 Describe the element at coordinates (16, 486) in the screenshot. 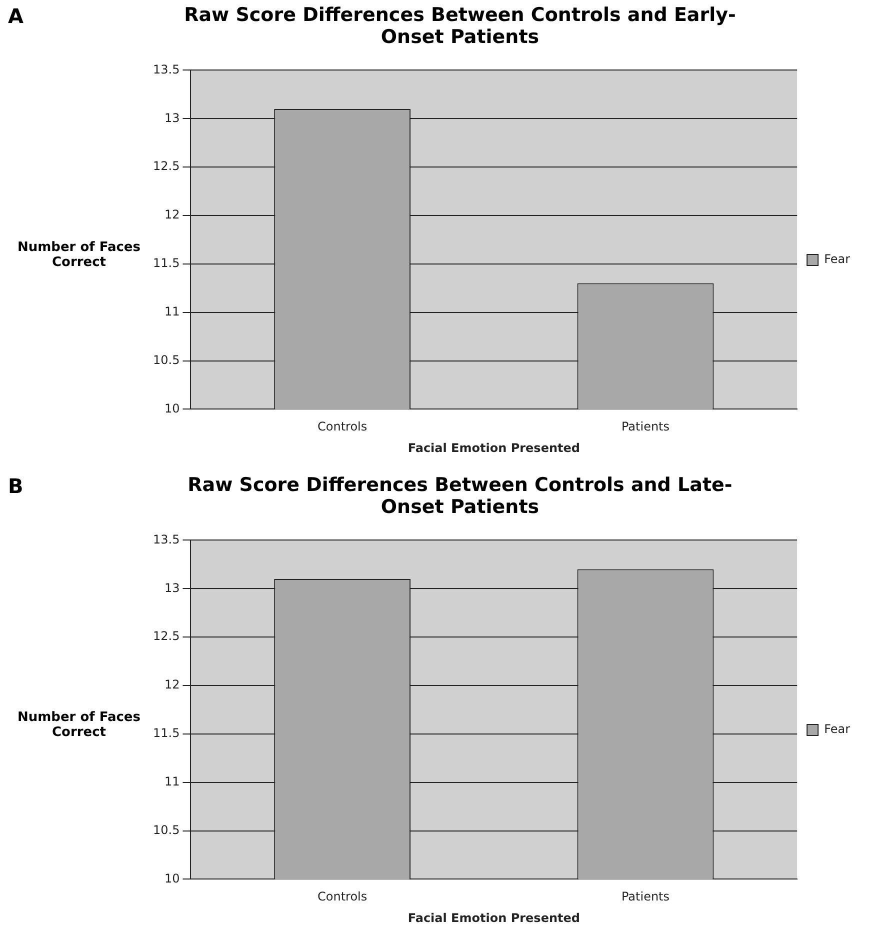

I see `text: B` at that location.